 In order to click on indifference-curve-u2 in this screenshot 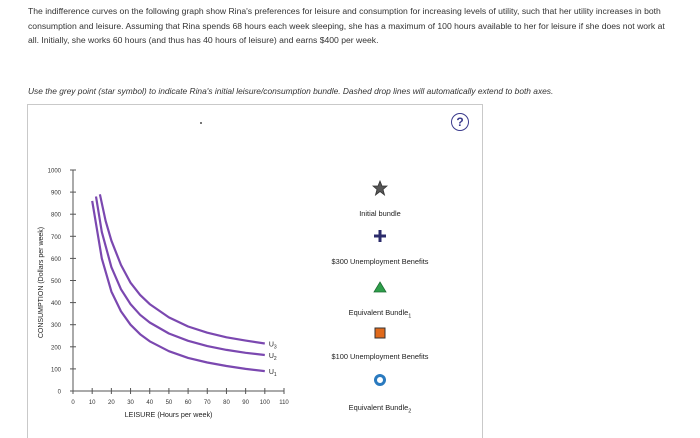, I will do `click(179, 276)`.